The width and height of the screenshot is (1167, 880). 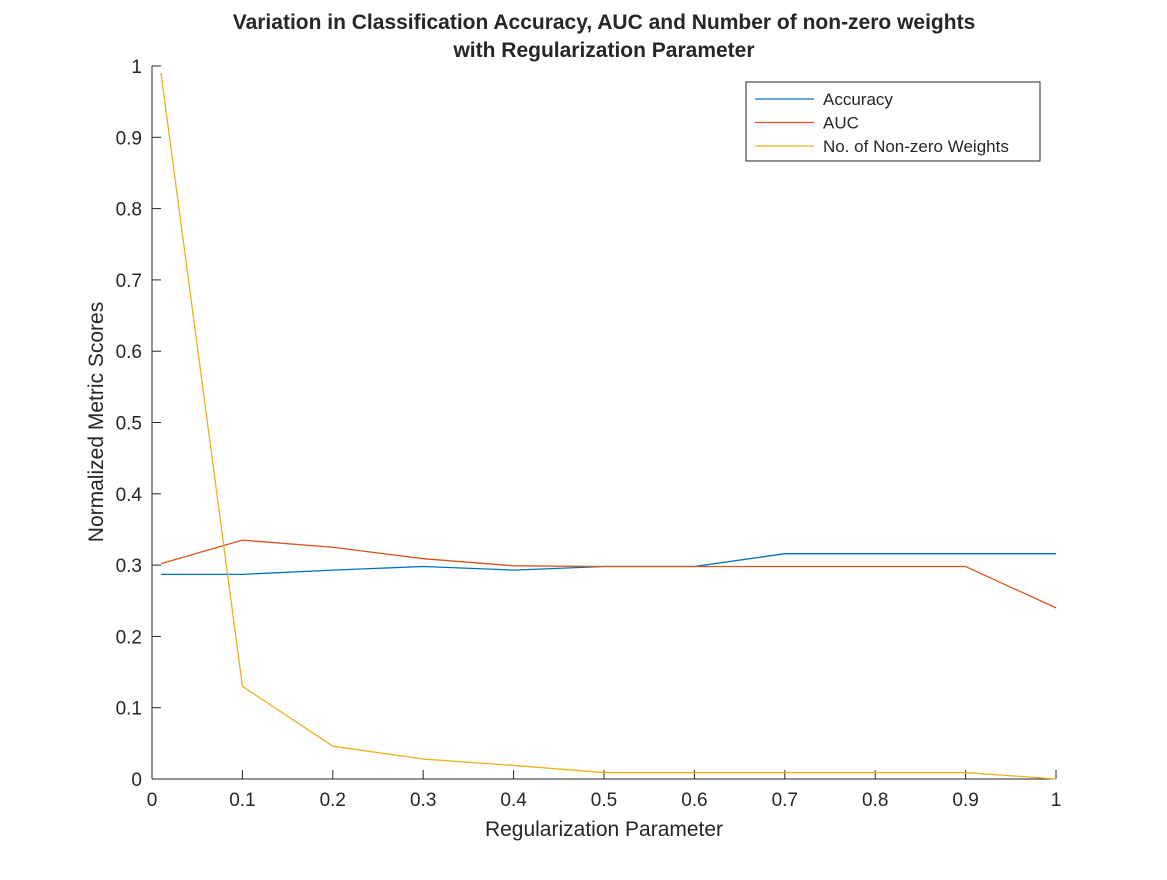 I want to click on x-tick-label: 0.5, so click(x=604, y=800).